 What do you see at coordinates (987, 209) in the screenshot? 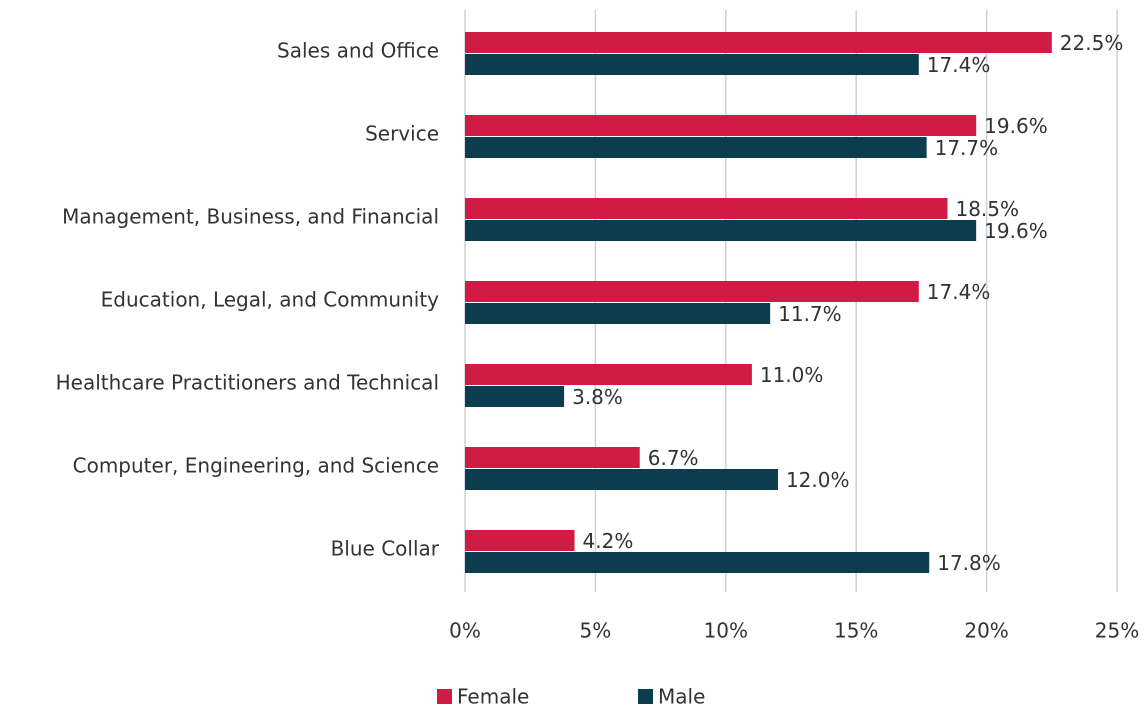
I see `data-label: 18.5%` at bounding box center [987, 209].